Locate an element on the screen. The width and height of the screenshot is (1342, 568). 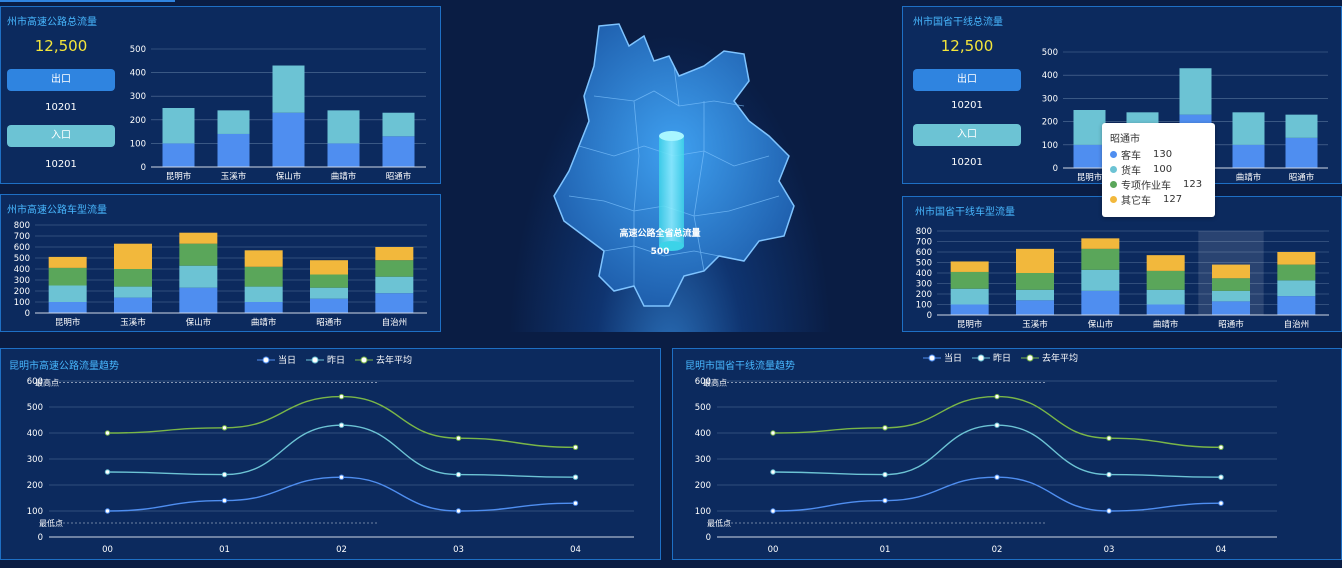
exit-value: 10201 is located at coordinates (61, 107).